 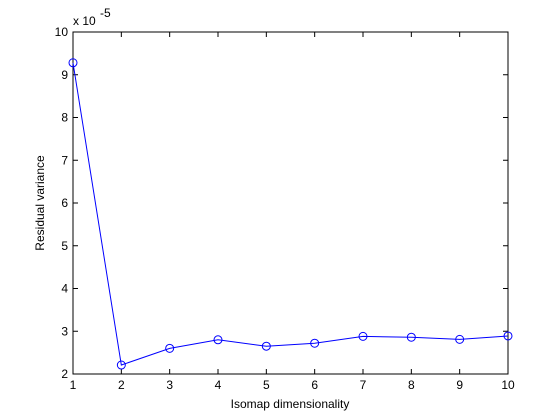 What do you see at coordinates (508, 385) in the screenshot?
I see `x-tick-label: 10` at bounding box center [508, 385].